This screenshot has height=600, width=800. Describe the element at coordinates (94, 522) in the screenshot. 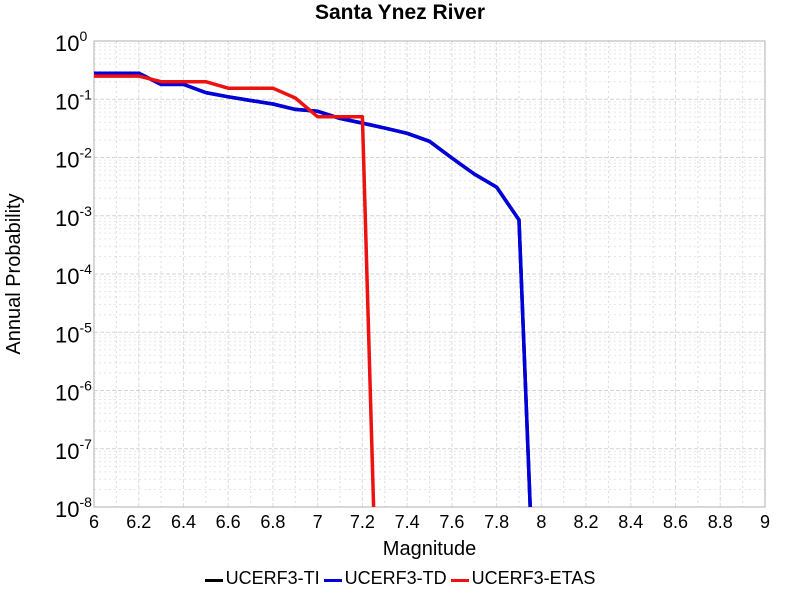

I see `x-tick-label: 6` at that location.